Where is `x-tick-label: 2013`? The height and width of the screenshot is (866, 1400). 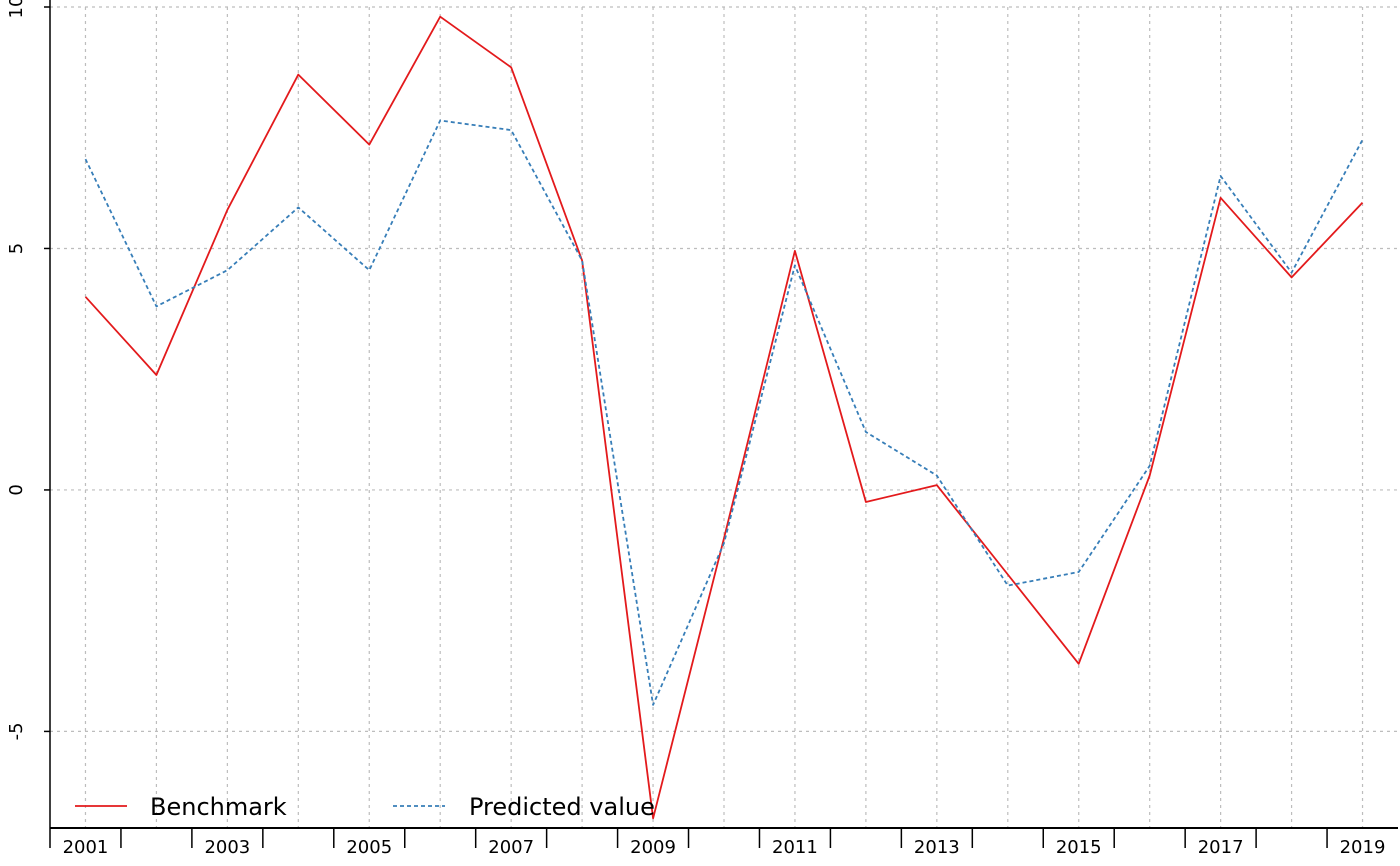
x-tick-label: 2013 is located at coordinates (937, 847).